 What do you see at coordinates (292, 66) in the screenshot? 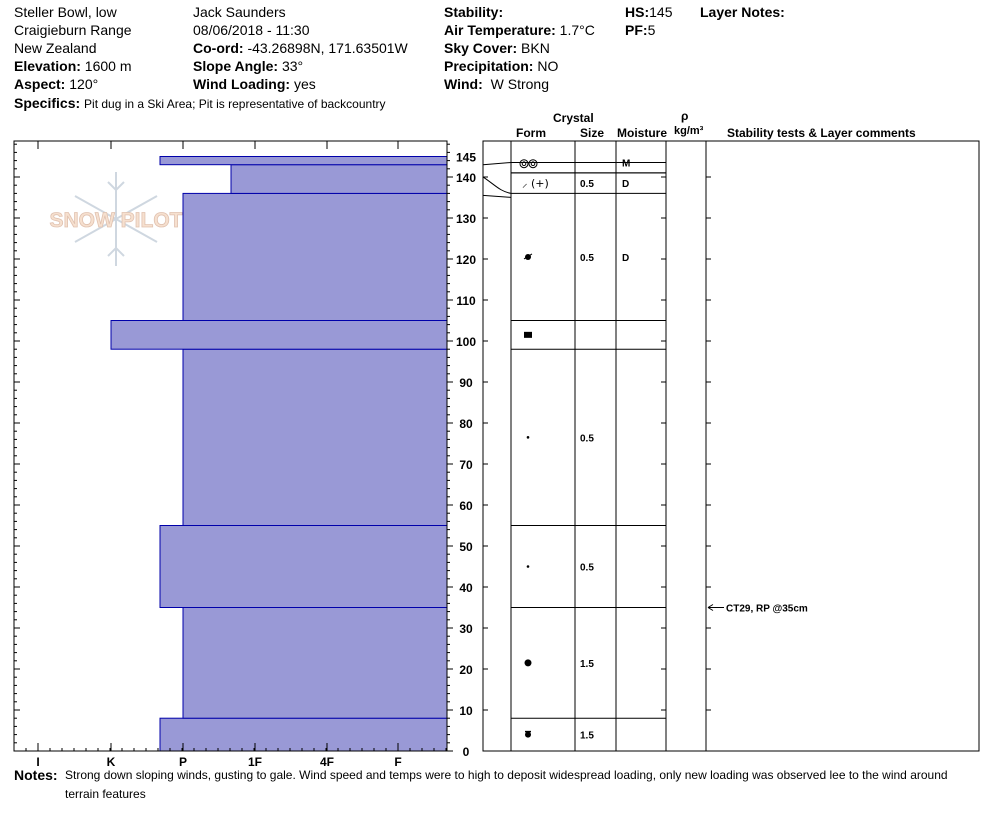
I see `slope-value: 33°` at bounding box center [292, 66].